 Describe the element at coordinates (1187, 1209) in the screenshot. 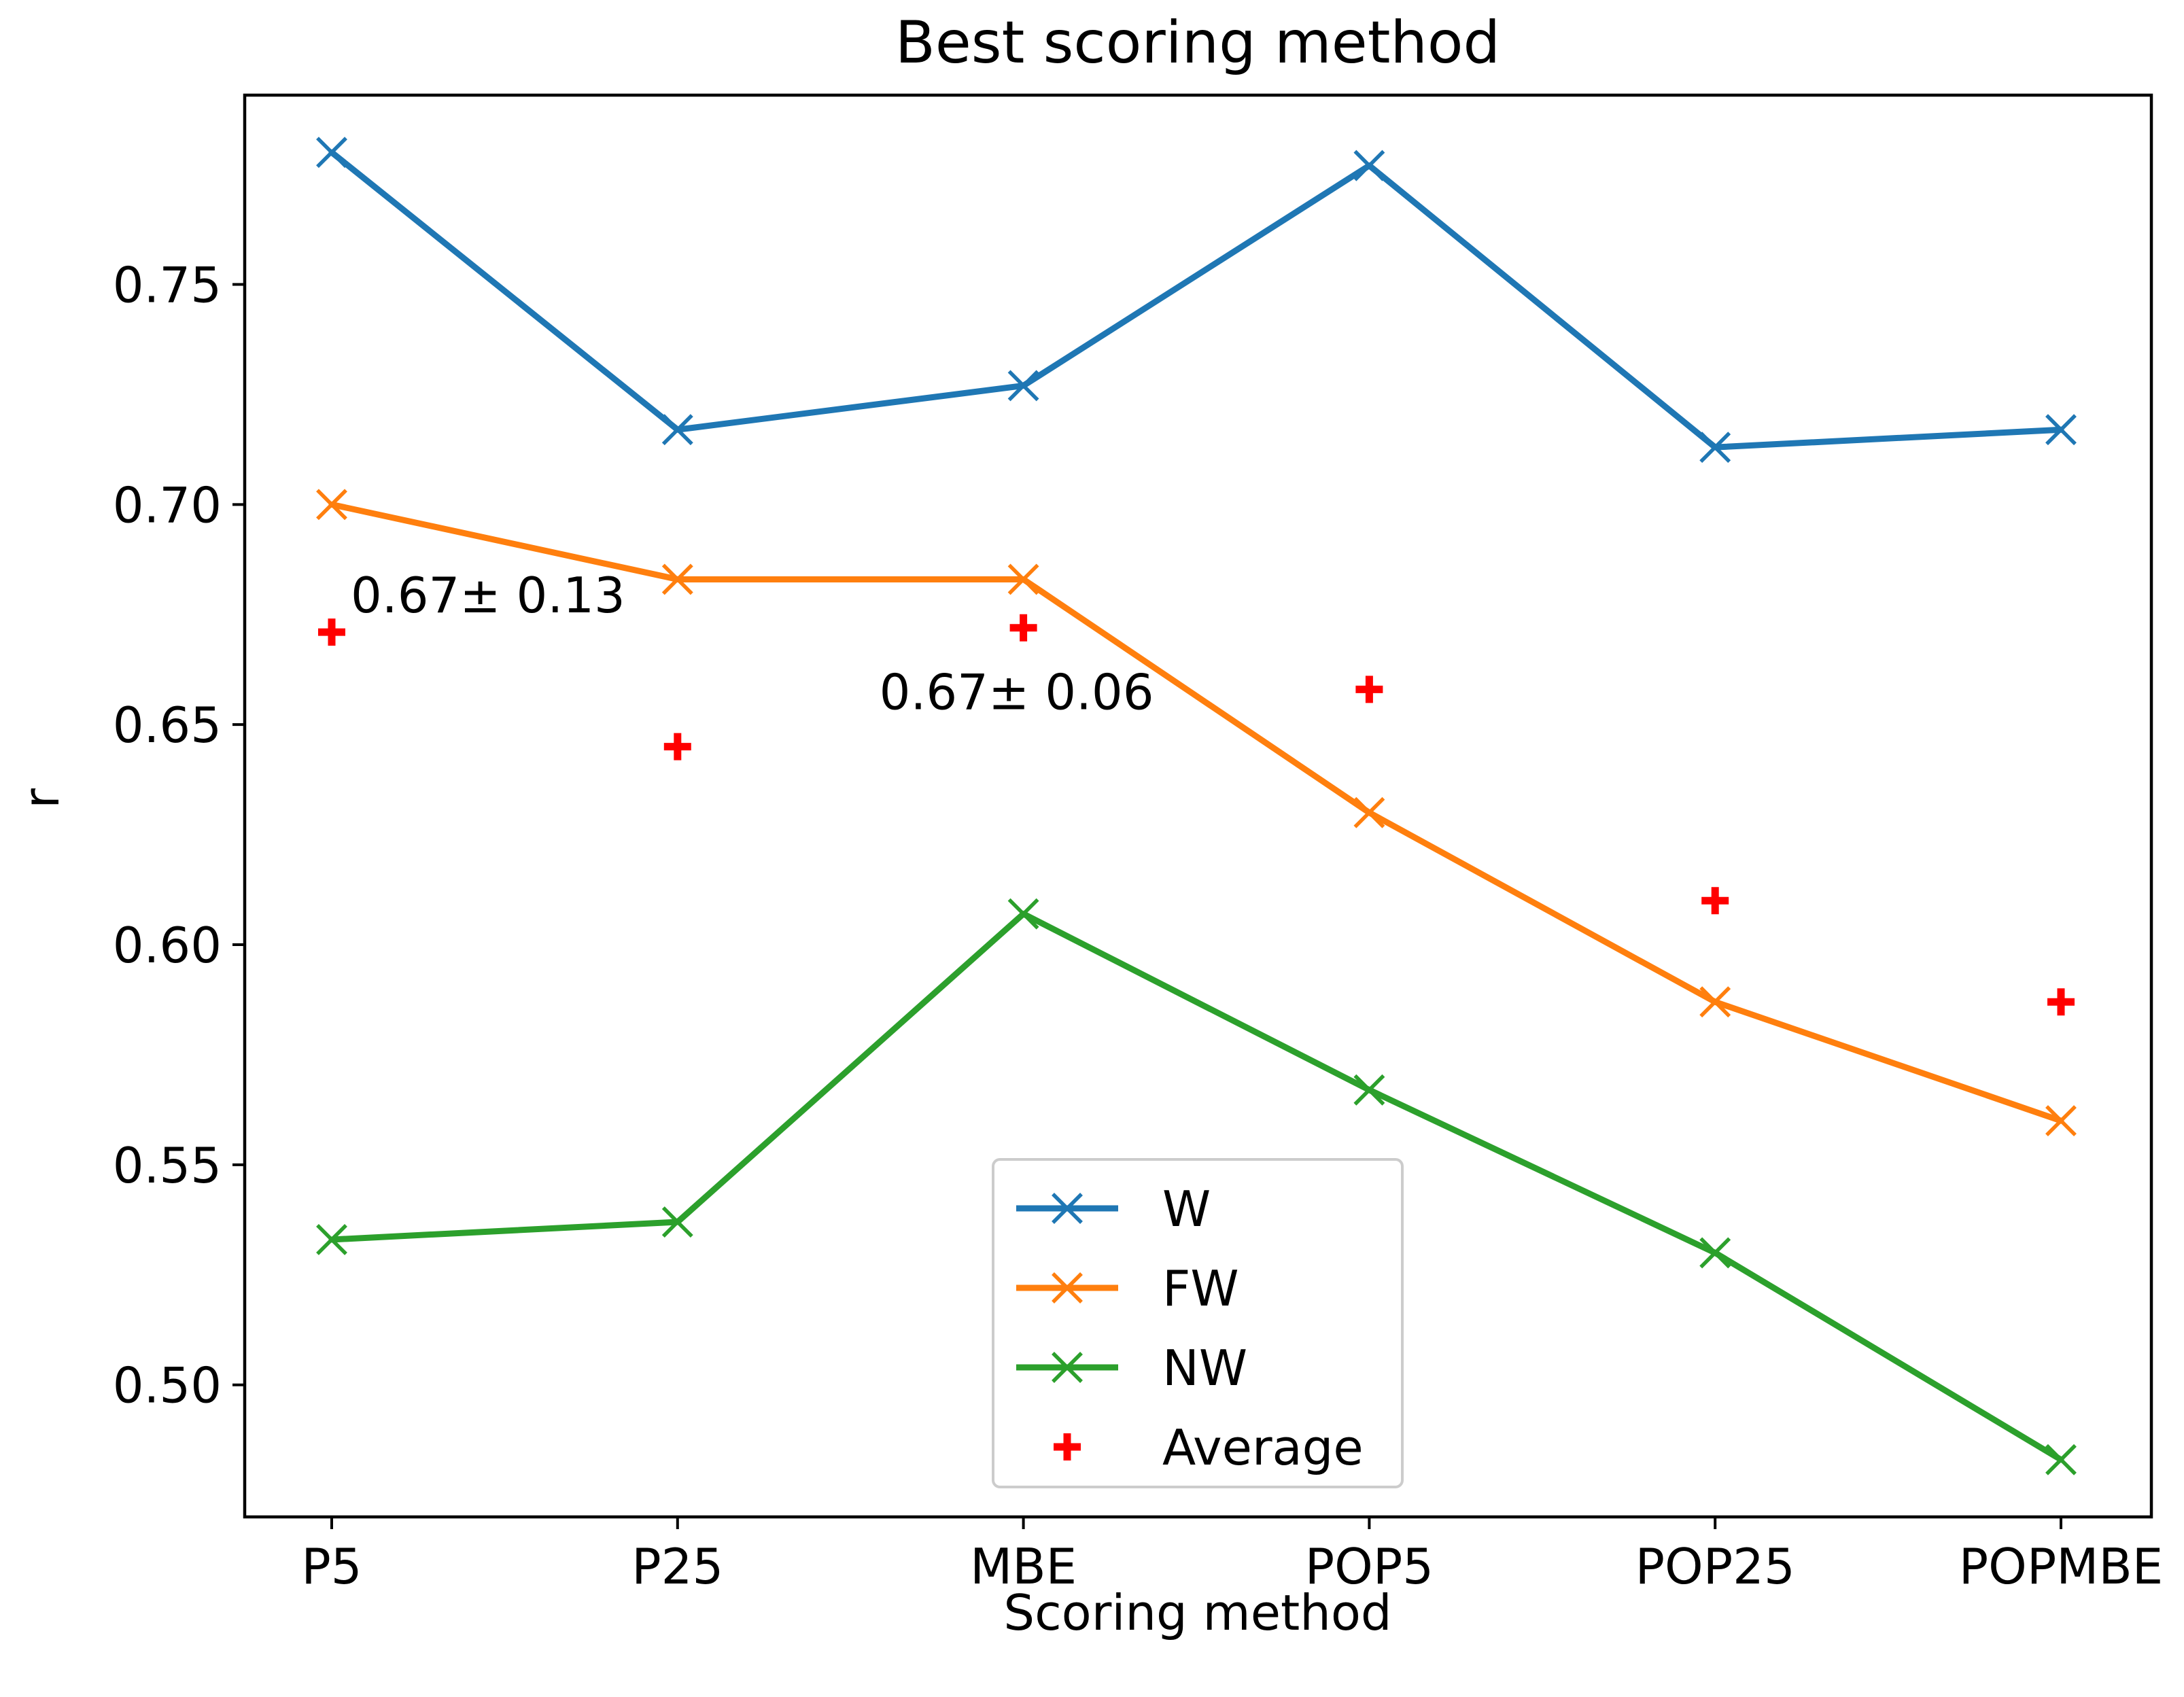

I see `legend-label: W` at that location.